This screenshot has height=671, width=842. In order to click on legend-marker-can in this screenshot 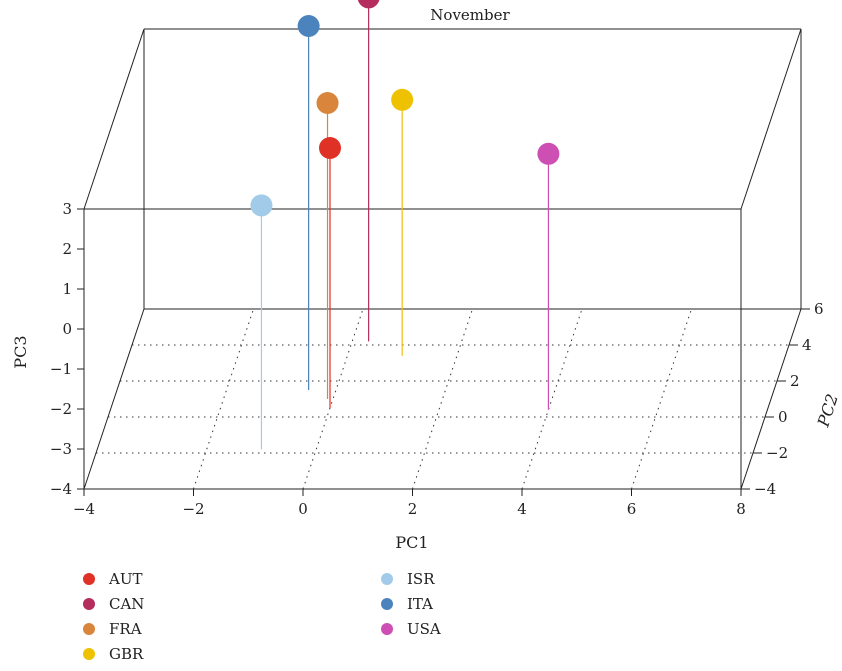, I will do `click(89, 604)`.